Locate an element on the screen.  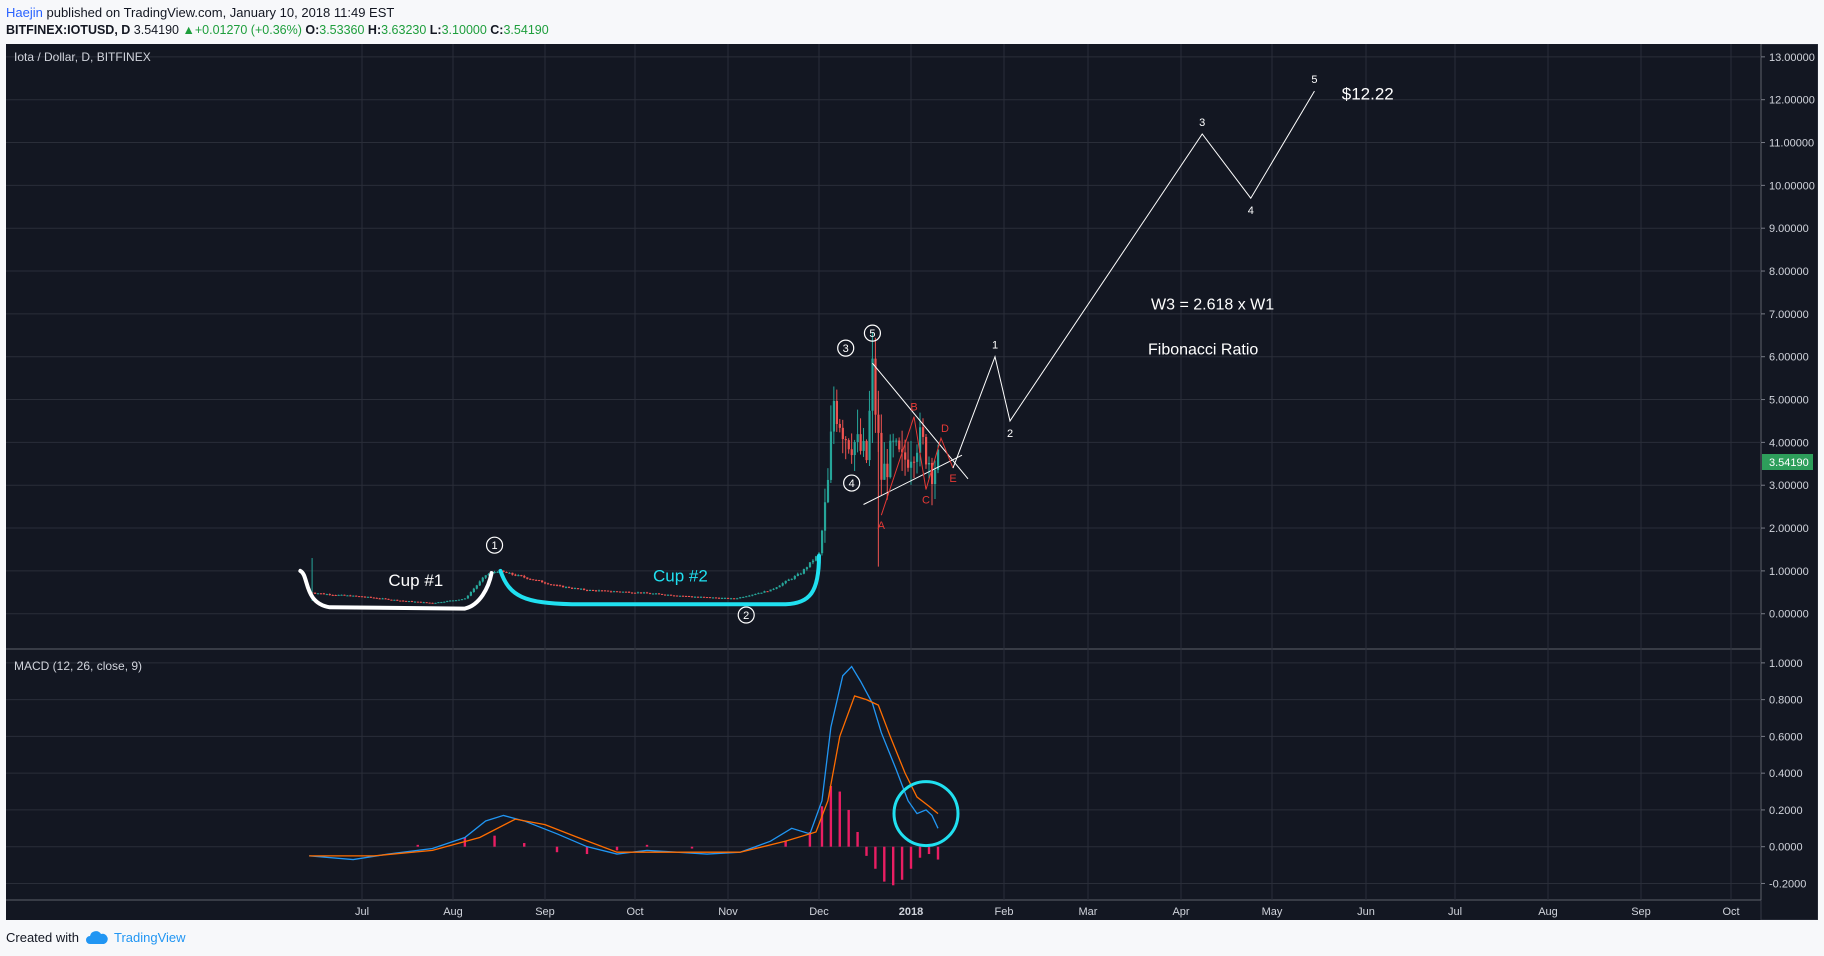
projection-wave-label: 4 is located at coordinates (1251, 211).